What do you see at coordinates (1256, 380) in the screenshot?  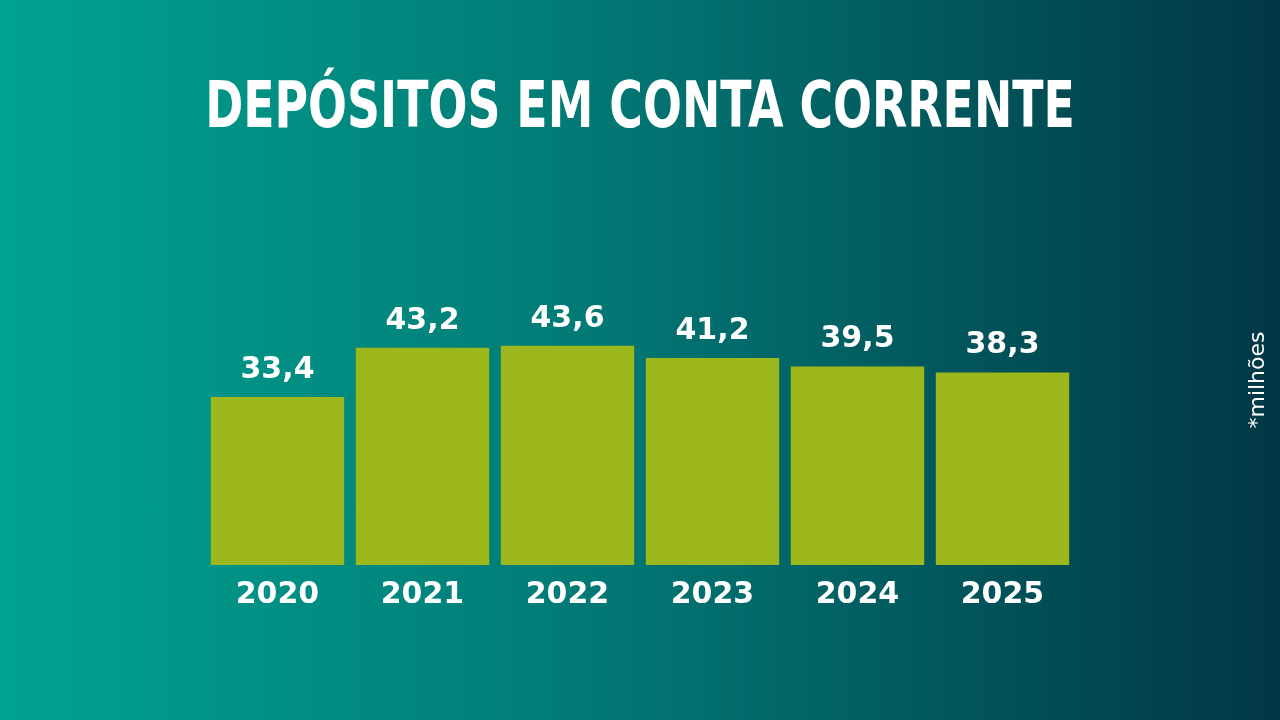 I see `text: *milhões` at bounding box center [1256, 380].